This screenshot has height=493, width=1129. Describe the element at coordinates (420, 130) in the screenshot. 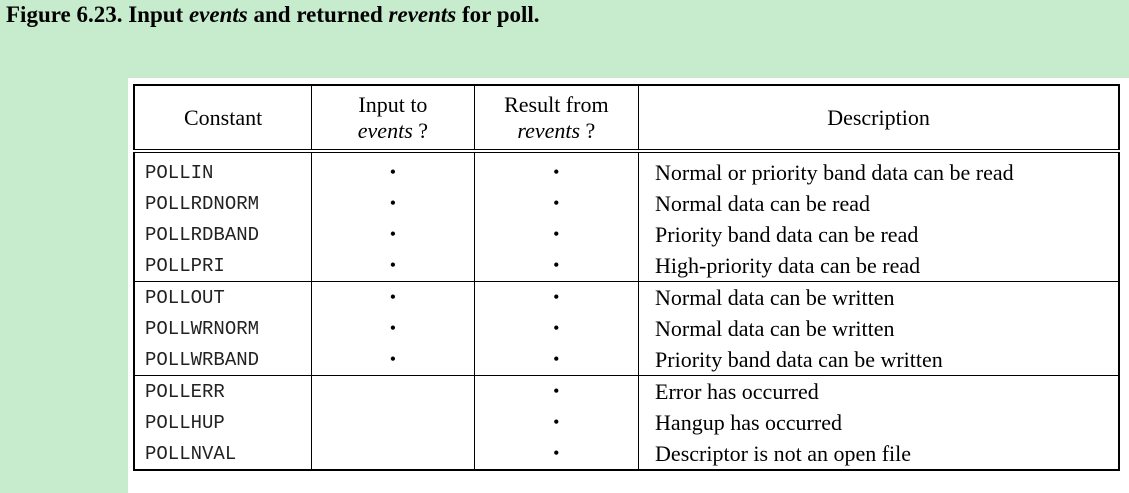

I see `header-input-q: ?` at that location.